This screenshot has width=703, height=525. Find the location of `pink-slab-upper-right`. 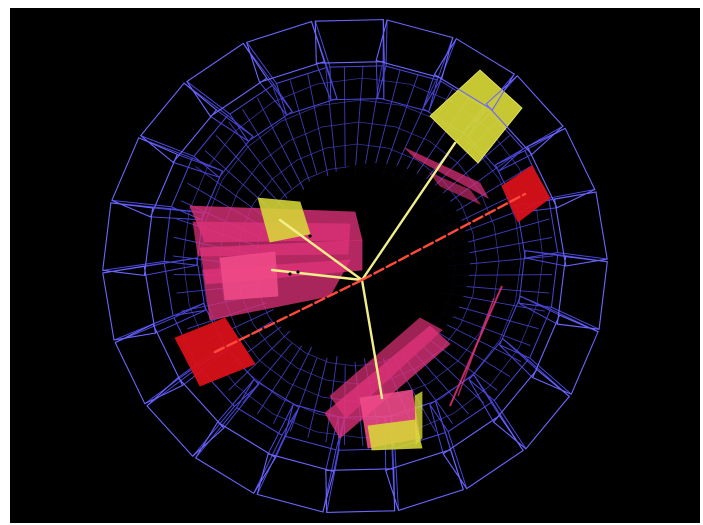

pink-slab-upper-right is located at coordinates (446, 173).